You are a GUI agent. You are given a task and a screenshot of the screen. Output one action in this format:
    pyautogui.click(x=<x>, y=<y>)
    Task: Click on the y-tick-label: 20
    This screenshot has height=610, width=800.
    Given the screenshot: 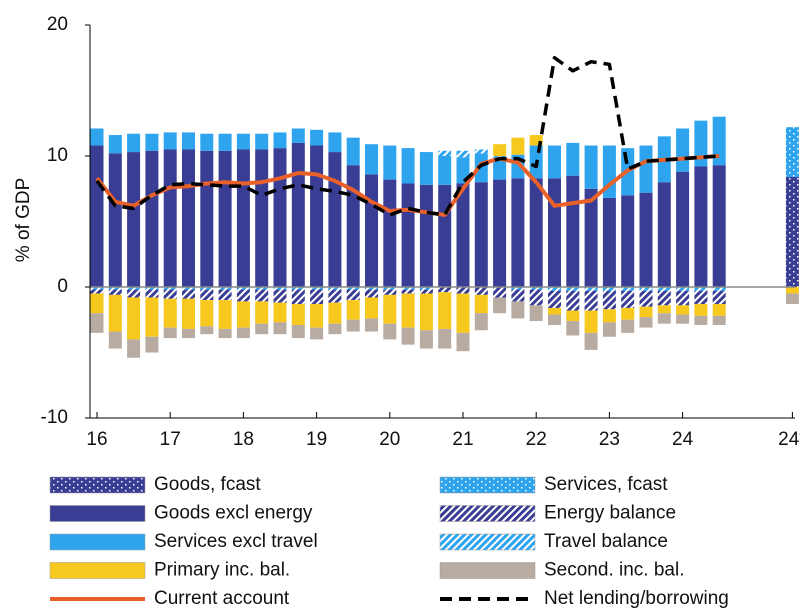 What is the action you would take?
    pyautogui.click(x=57, y=24)
    